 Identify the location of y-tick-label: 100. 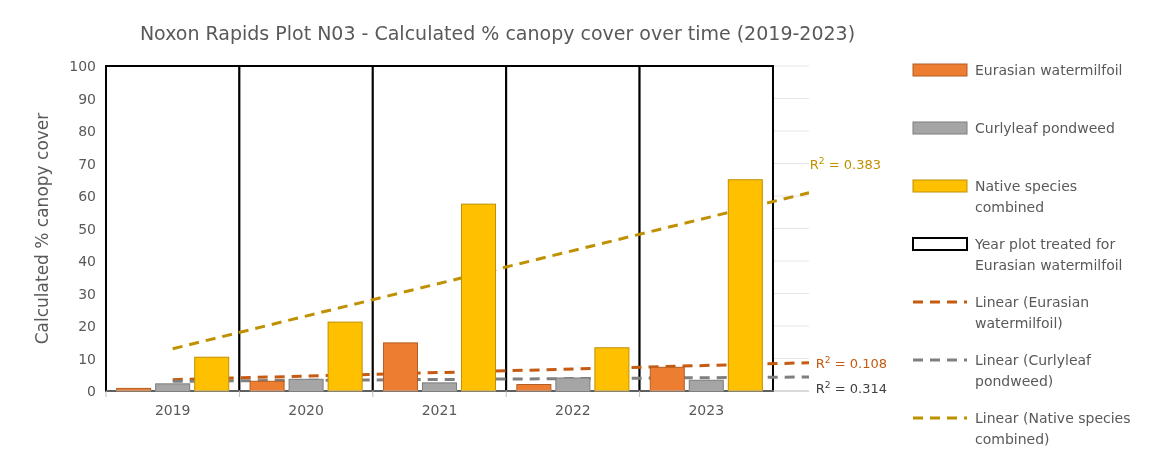
(82, 66).